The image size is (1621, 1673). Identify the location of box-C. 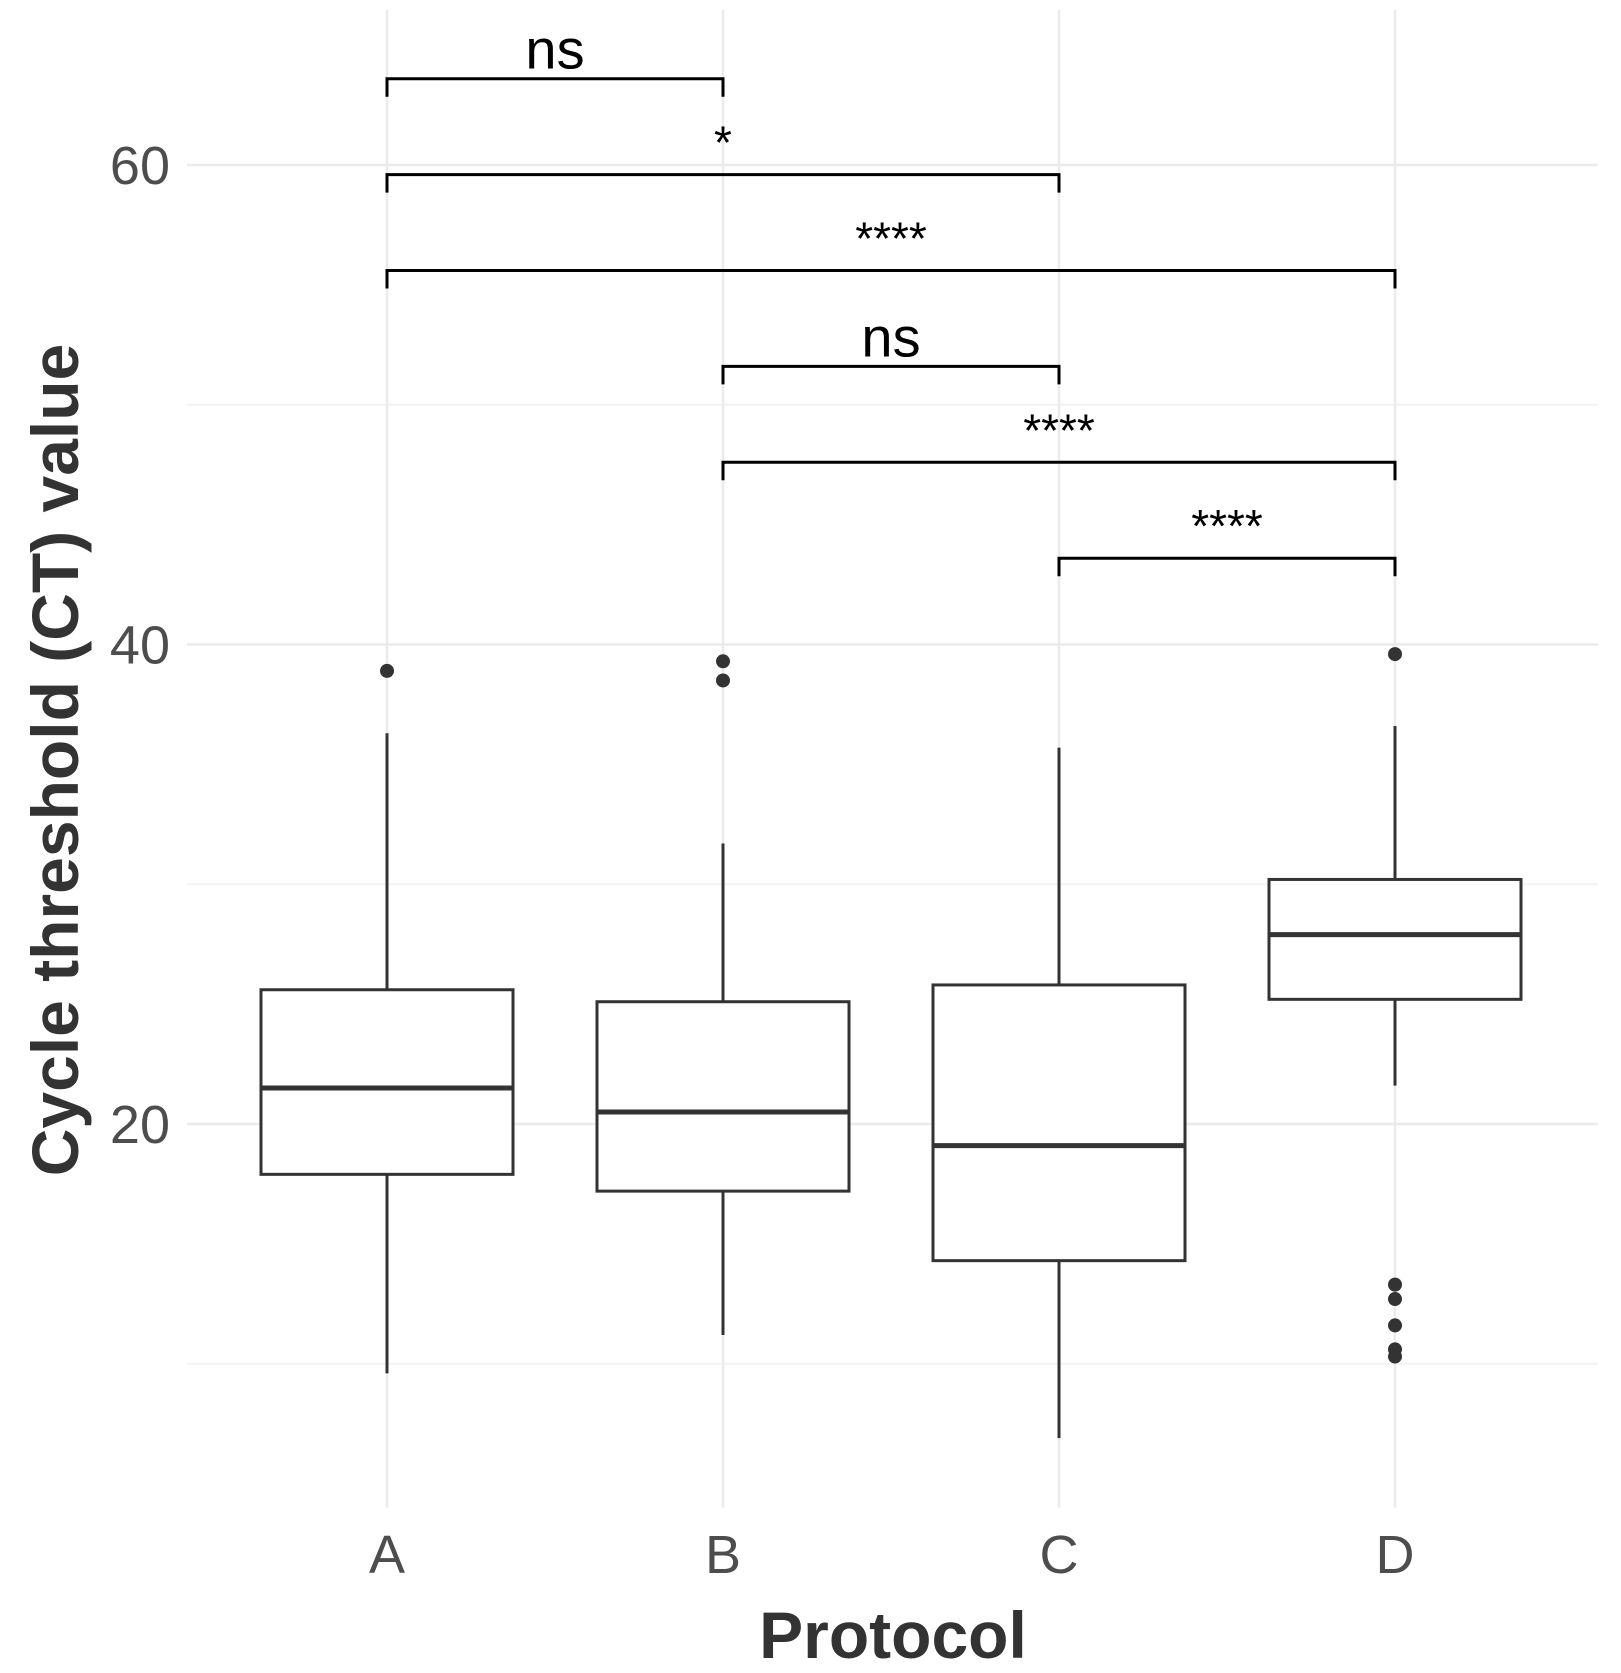
(1059, 1093).